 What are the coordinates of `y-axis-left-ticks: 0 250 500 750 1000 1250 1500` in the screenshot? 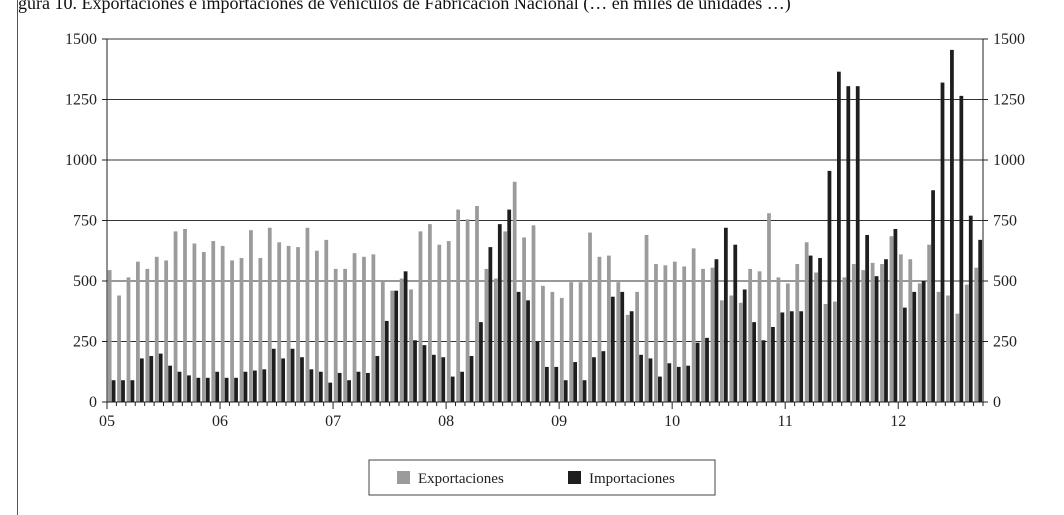 It's located at (86, 221).